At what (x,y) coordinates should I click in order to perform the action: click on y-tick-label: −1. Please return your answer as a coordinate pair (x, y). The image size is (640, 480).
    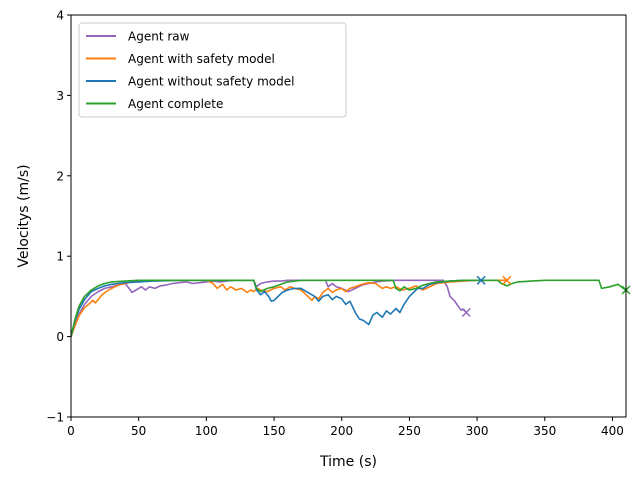
    Looking at the image, I should click on (55, 418).